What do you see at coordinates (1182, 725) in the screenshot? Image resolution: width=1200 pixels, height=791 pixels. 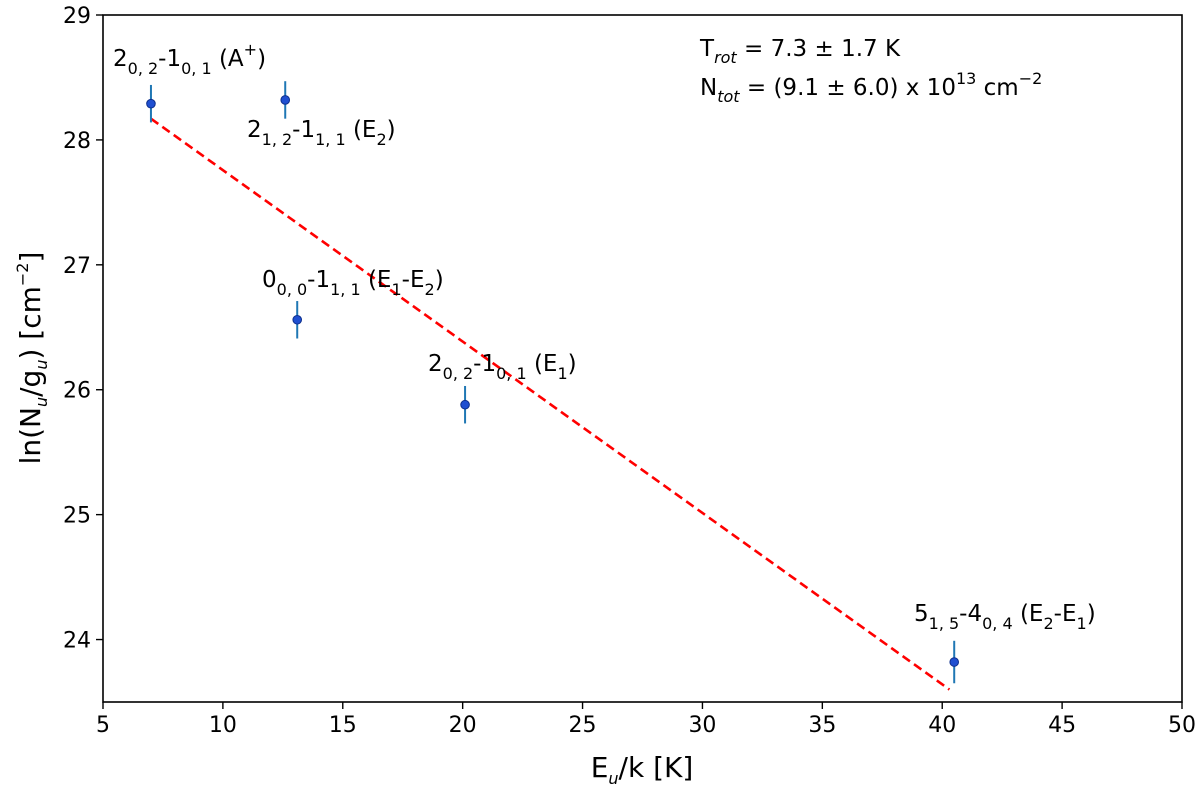 I see `x-tick-label: 50` at bounding box center [1182, 725].